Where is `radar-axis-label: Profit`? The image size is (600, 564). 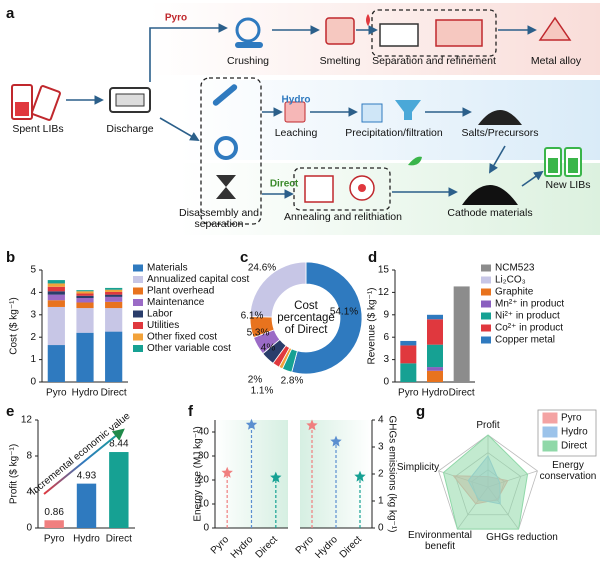 radar-axis-label: Profit is located at coordinates (488, 425).